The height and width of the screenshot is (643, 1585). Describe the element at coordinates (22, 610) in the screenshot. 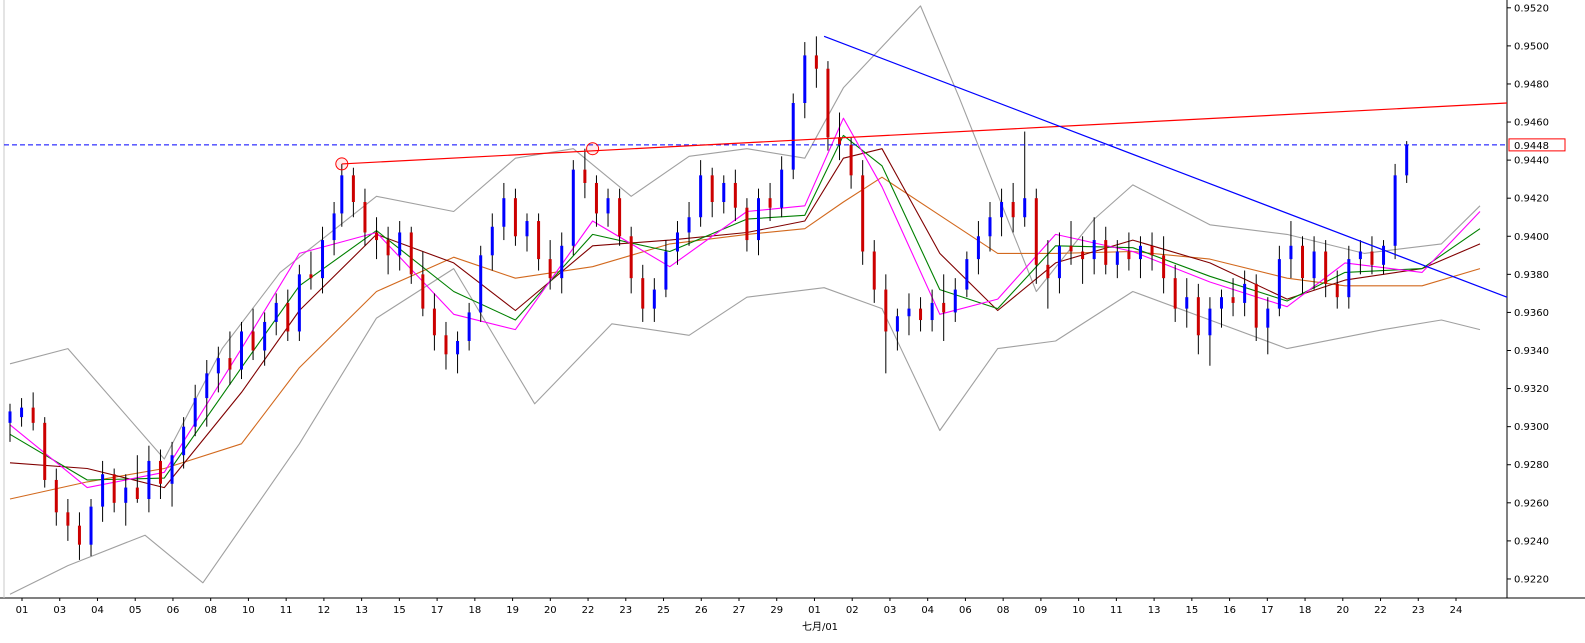

I see `x-tick-label: 01` at that location.